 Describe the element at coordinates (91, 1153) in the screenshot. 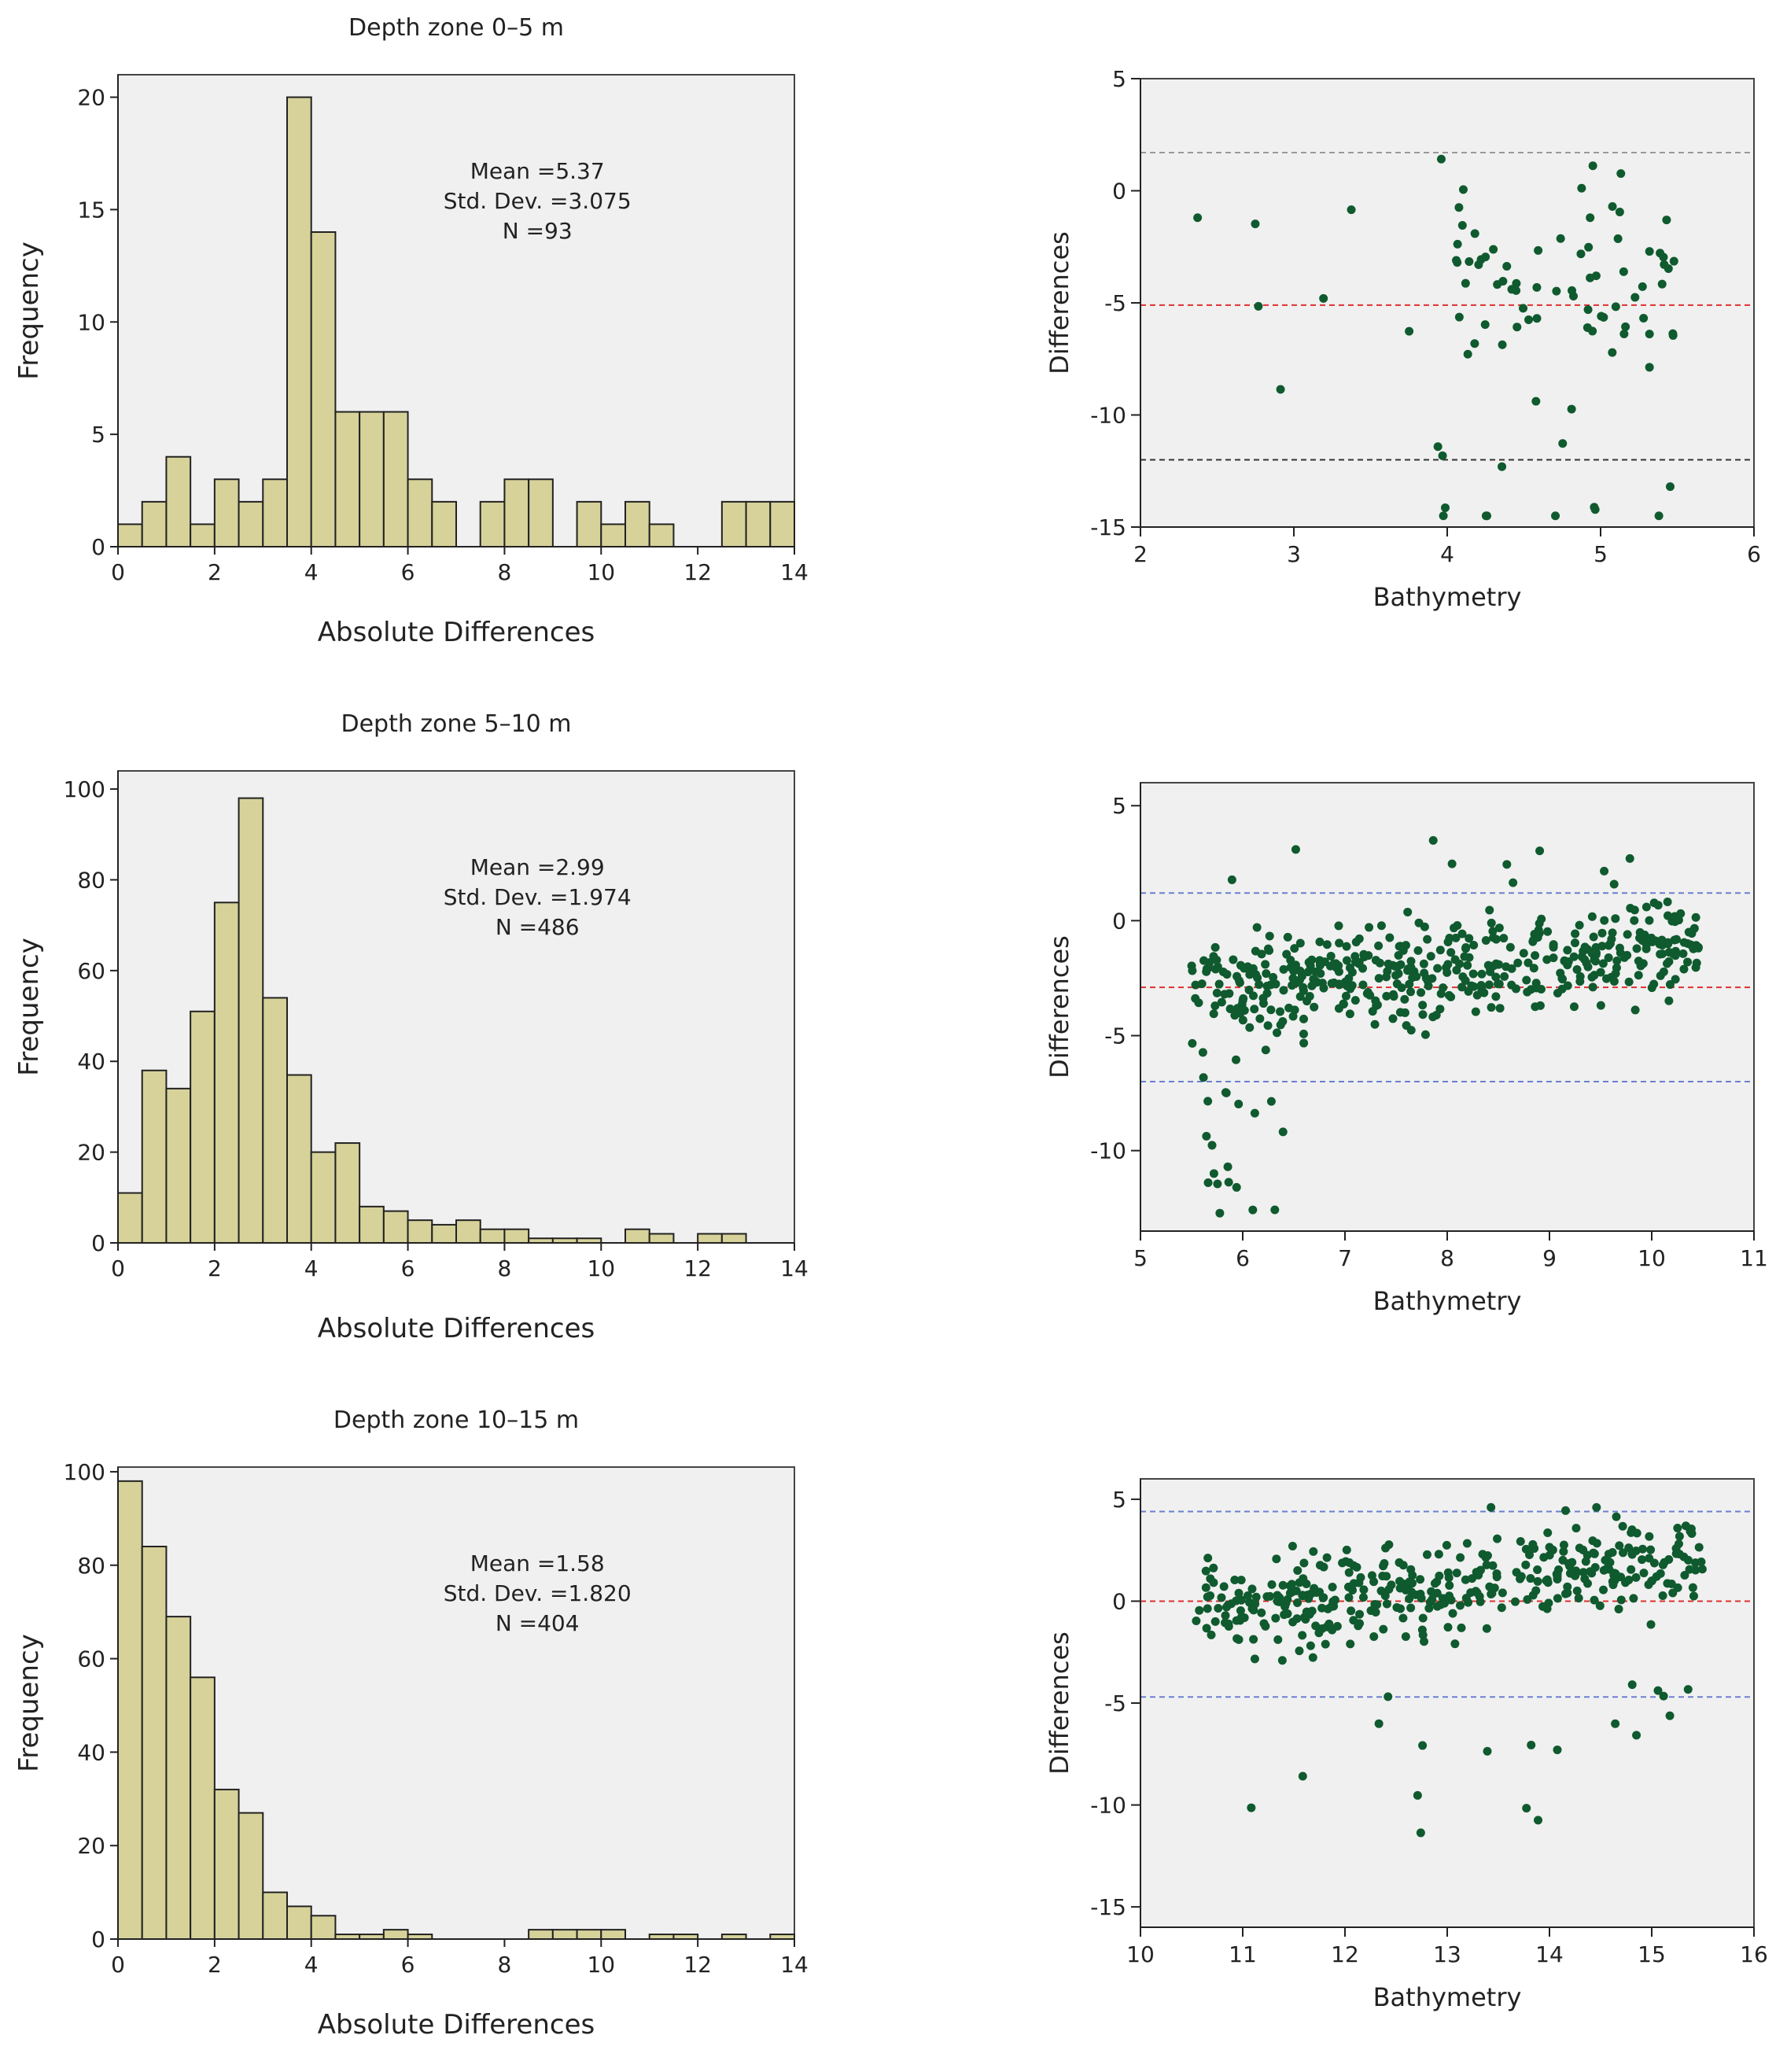

I see `y-tick-label: 20` at that location.